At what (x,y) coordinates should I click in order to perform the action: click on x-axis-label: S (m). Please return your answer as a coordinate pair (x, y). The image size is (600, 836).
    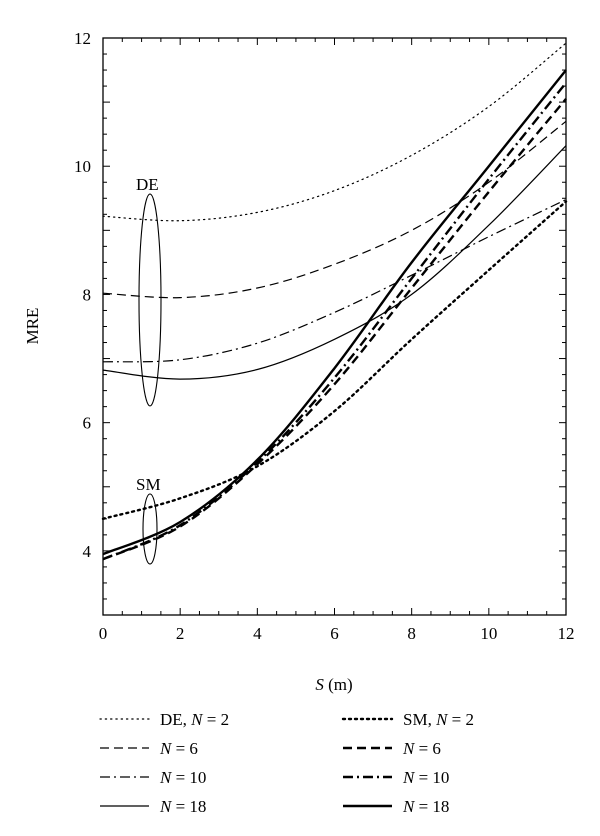
    Looking at the image, I should click on (333, 684).